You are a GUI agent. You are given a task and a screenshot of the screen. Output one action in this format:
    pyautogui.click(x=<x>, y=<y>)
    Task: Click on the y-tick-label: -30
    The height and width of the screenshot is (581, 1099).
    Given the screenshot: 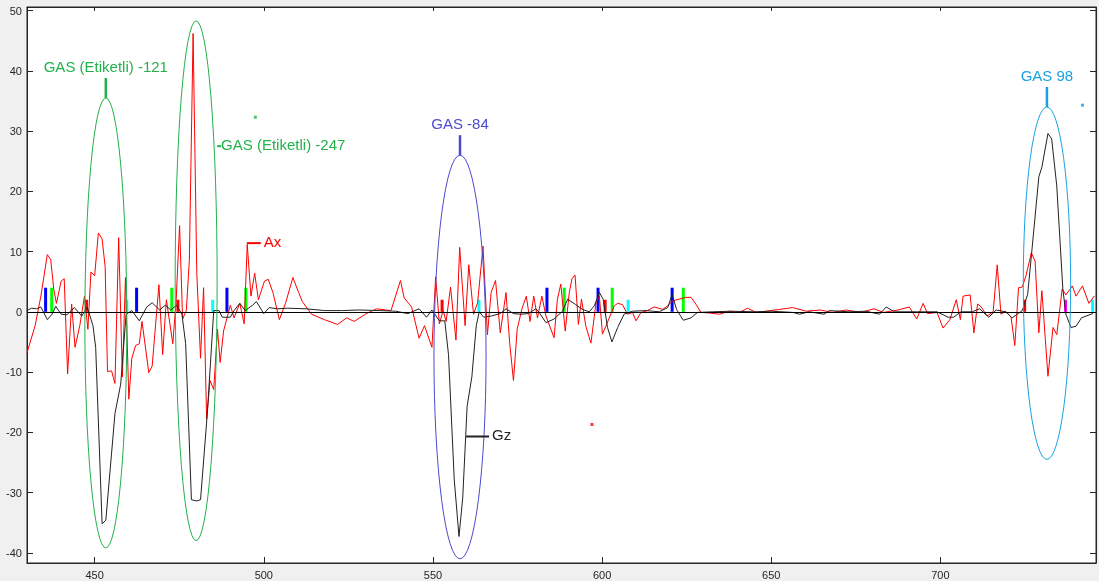 What is the action you would take?
    pyautogui.click(x=14, y=492)
    